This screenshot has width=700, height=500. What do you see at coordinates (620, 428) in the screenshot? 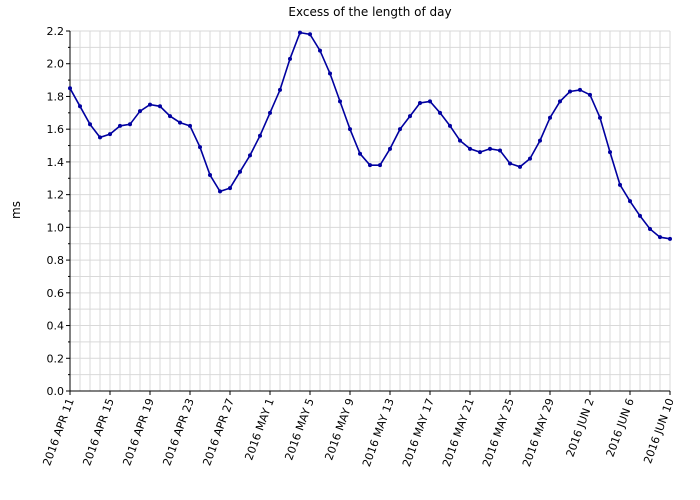
I see `x-tick-label: 2016 JUN 6` at bounding box center [620, 428].